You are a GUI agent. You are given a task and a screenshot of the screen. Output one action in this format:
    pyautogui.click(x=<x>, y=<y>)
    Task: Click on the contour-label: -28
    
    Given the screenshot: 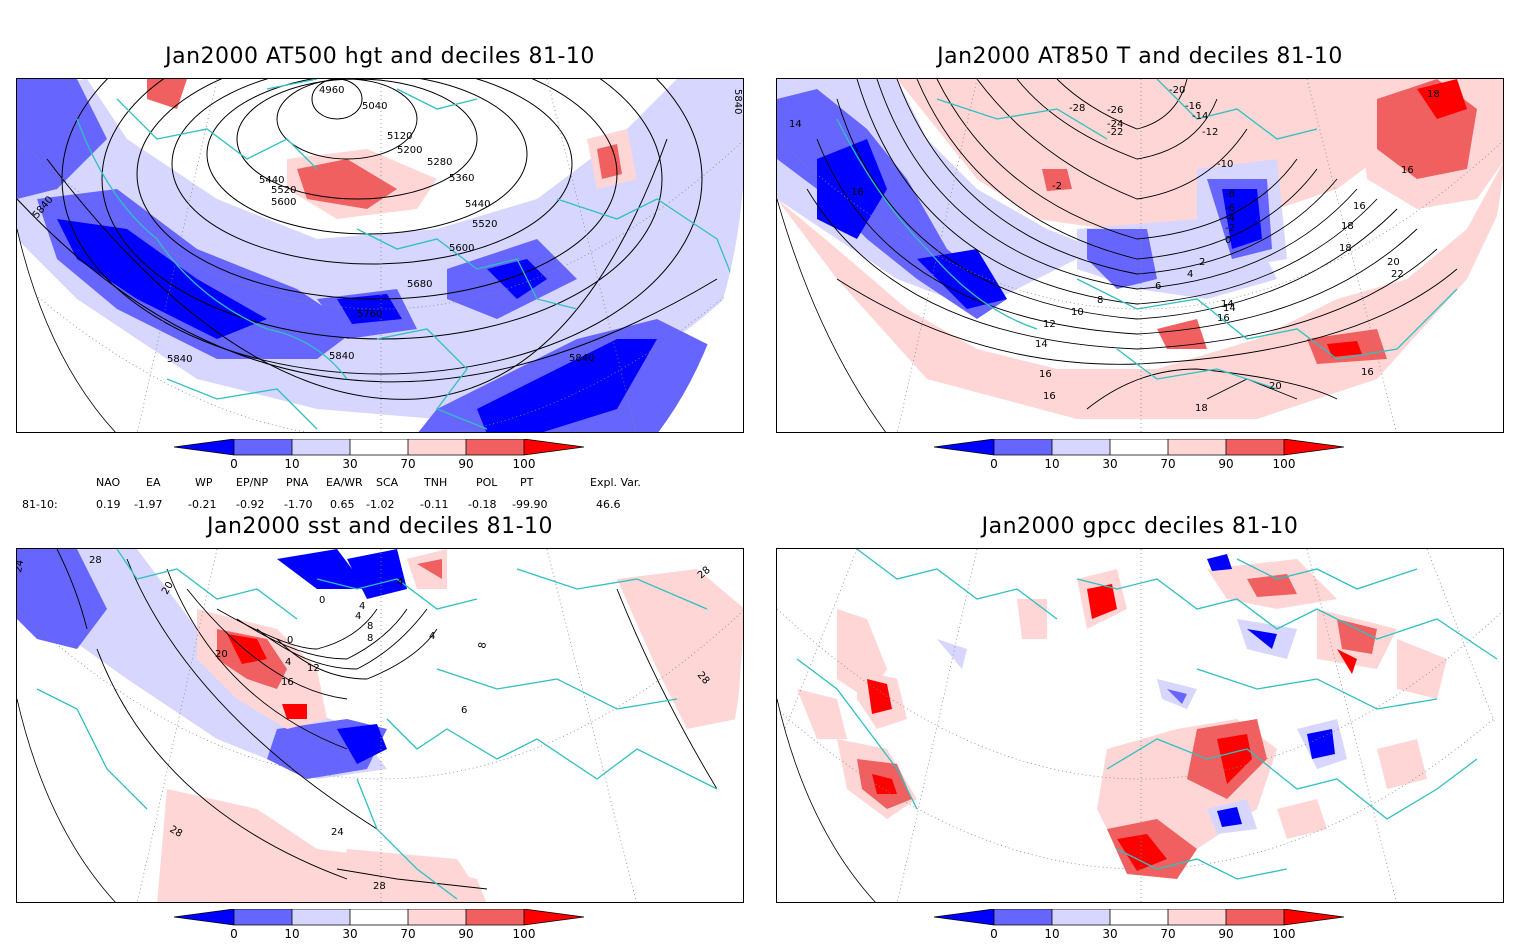 What is the action you would take?
    pyautogui.click(x=1077, y=108)
    